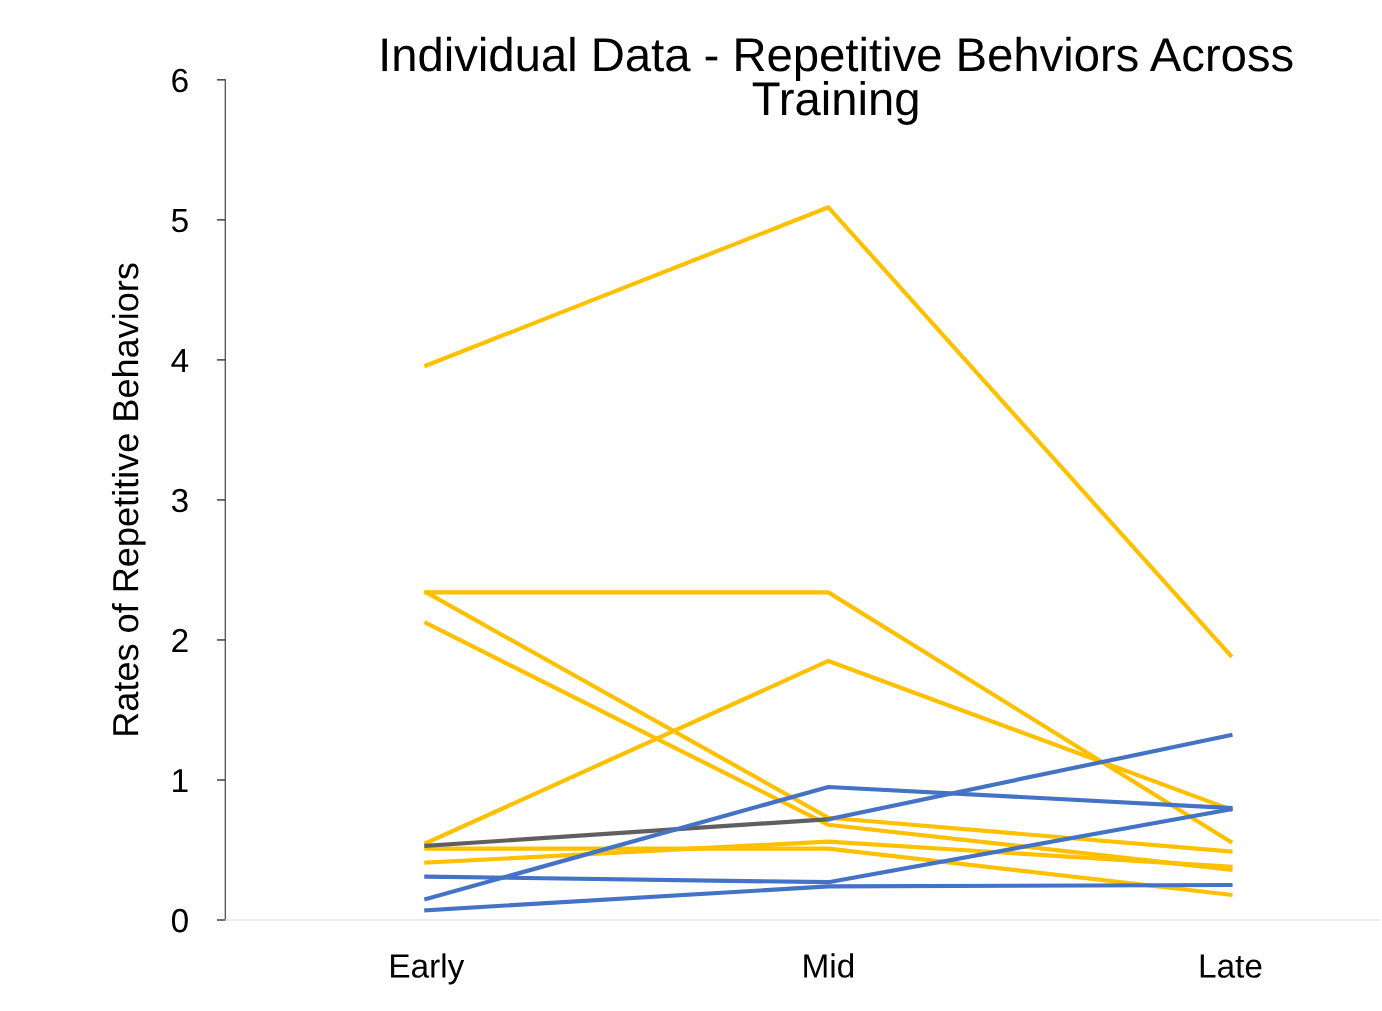 This screenshot has height=1011, width=1382. Describe the element at coordinates (180, 360) in the screenshot. I see `y-tick-label: 4` at that location.